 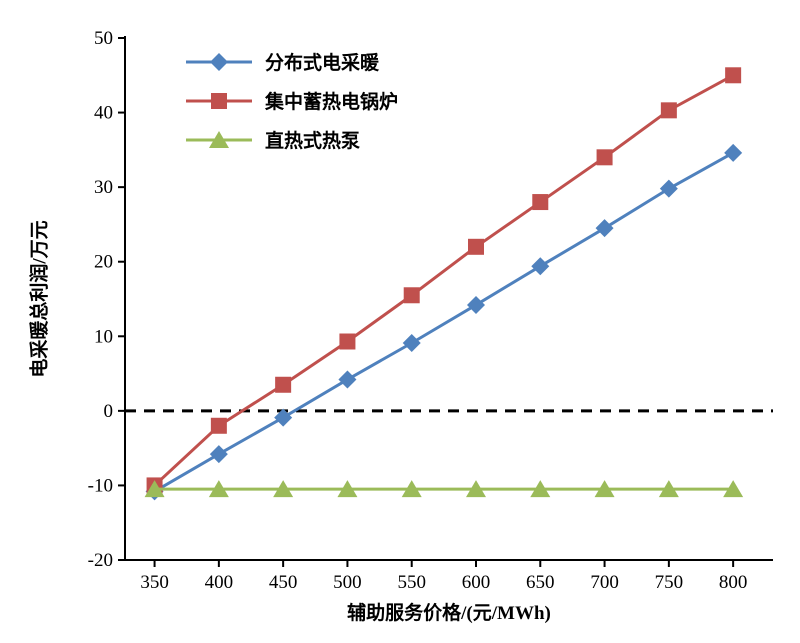 What do you see at coordinates (540, 266) in the screenshot?
I see `diamond-marker-s0-p6` at bounding box center [540, 266].